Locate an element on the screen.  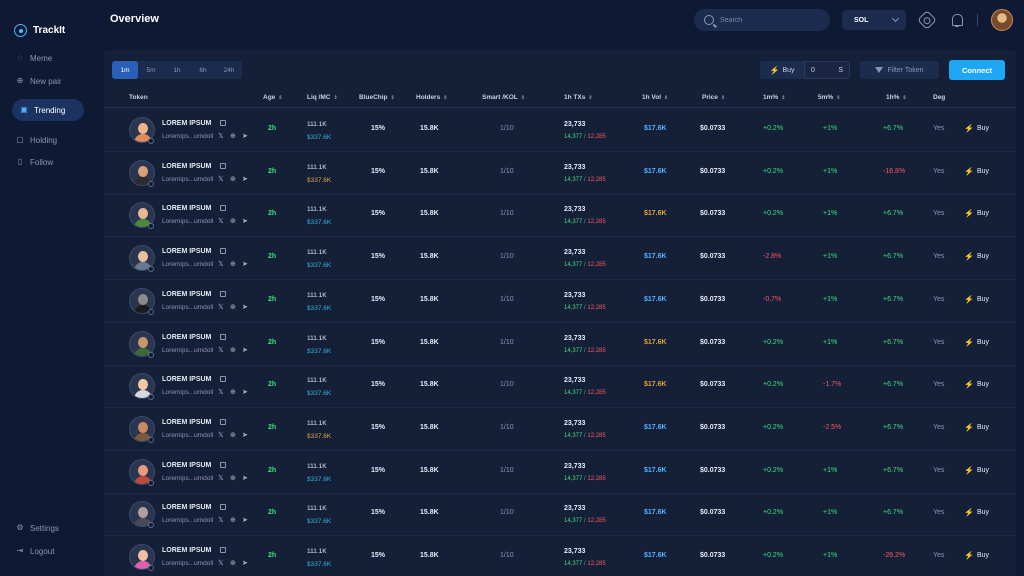
col-price: Price ⇕ is located at coordinates (714, 97).